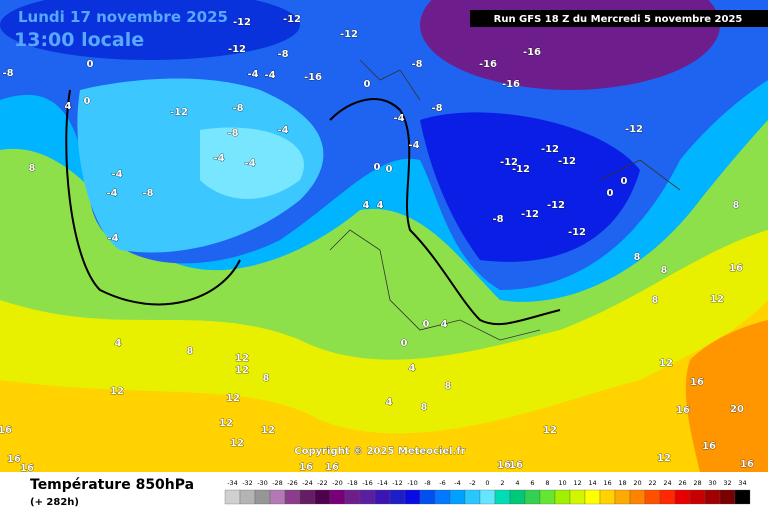 The height and width of the screenshot is (512, 768). I want to click on scale-label: -12, so click(397, 483).